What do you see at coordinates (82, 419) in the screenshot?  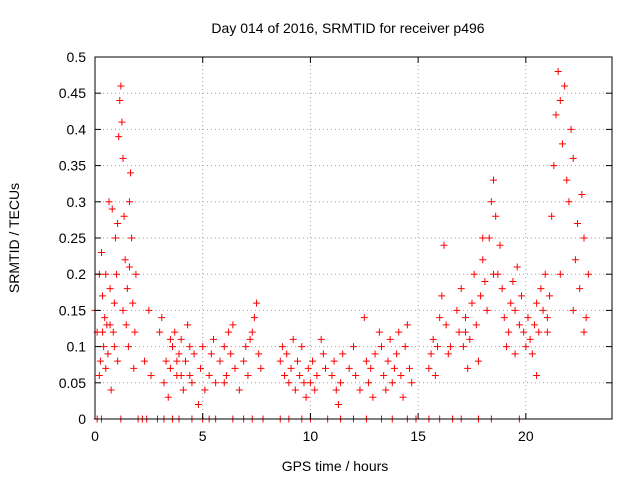 I see `y-tick-label: 0` at bounding box center [82, 419].